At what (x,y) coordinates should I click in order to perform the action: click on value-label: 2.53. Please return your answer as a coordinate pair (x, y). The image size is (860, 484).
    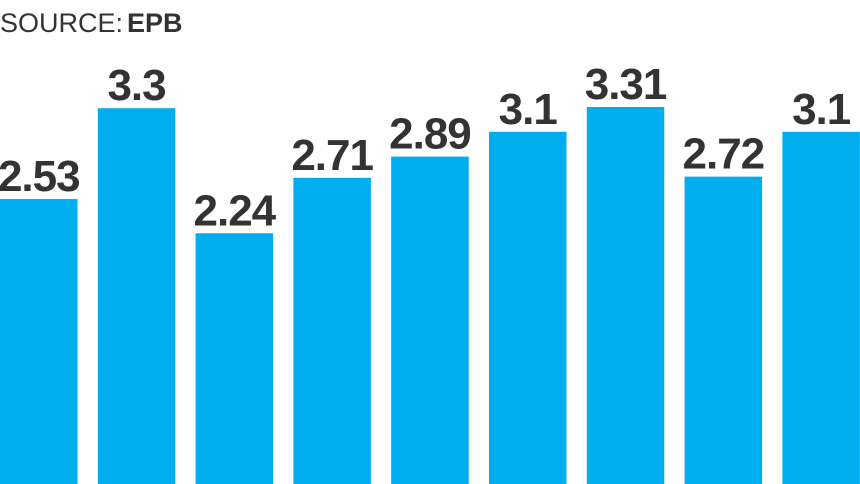
    Looking at the image, I should click on (40, 176).